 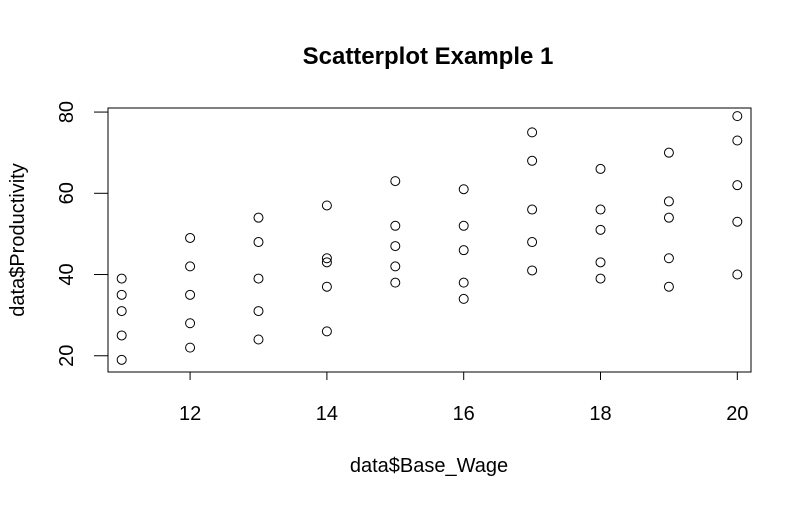 What do you see at coordinates (737, 414) in the screenshot?
I see `x-tick-label: 20` at bounding box center [737, 414].